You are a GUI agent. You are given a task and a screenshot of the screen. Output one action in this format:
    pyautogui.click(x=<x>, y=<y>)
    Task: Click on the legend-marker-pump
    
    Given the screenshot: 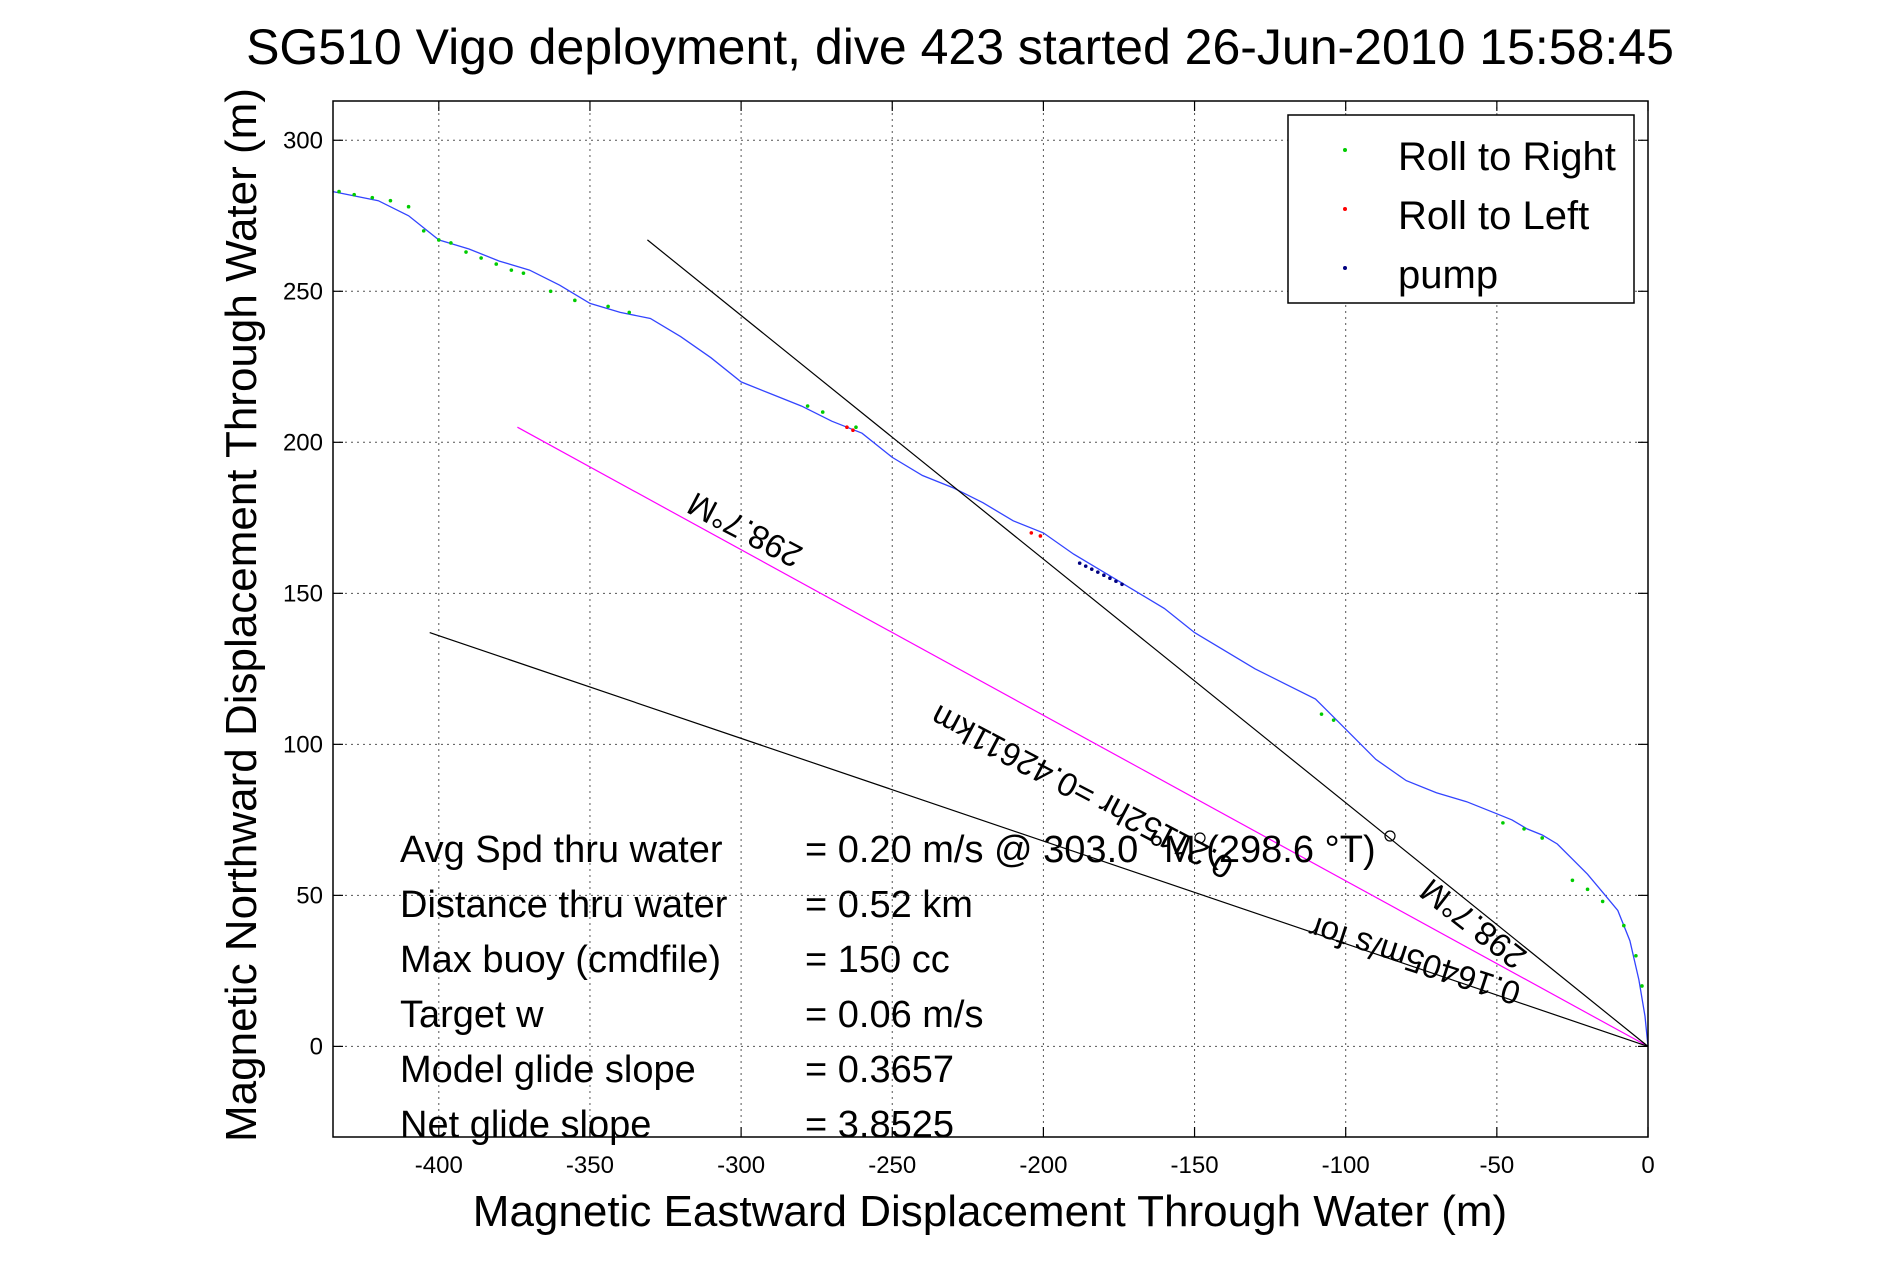 What is the action you would take?
    pyautogui.click(x=1345, y=268)
    